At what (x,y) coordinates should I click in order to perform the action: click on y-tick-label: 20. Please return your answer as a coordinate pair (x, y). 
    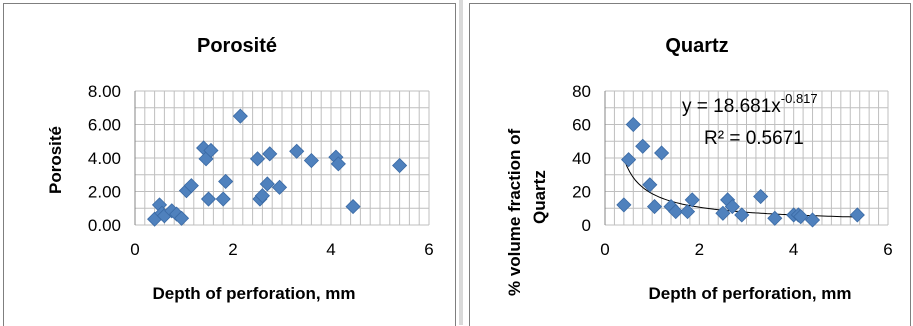
    Looking at the image, I should click on (581, 192).